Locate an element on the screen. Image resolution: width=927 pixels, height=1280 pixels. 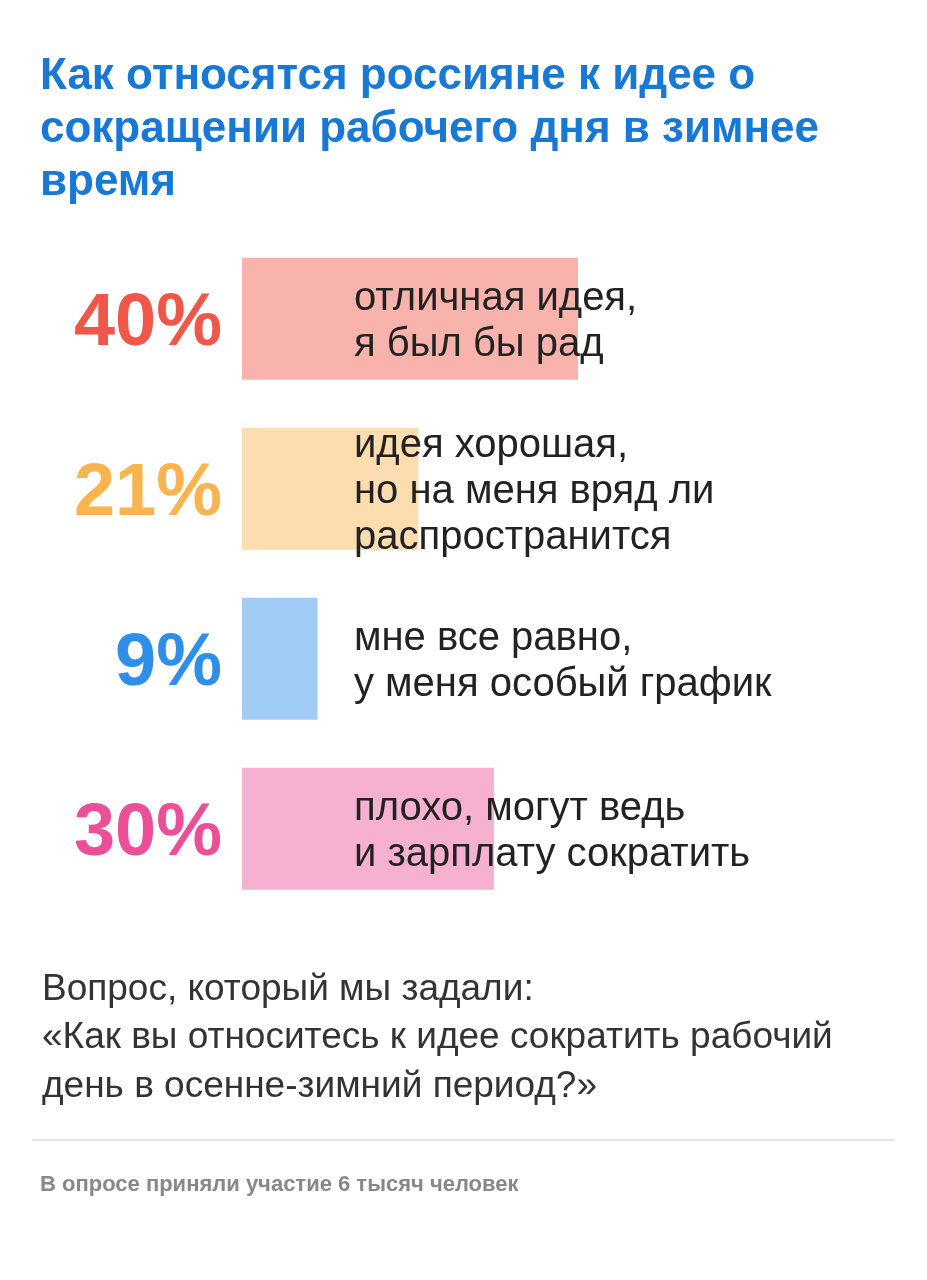
y-tick-label: идея хорошая, но на меня вряд ли распространится is located at coordinates (534, 489).